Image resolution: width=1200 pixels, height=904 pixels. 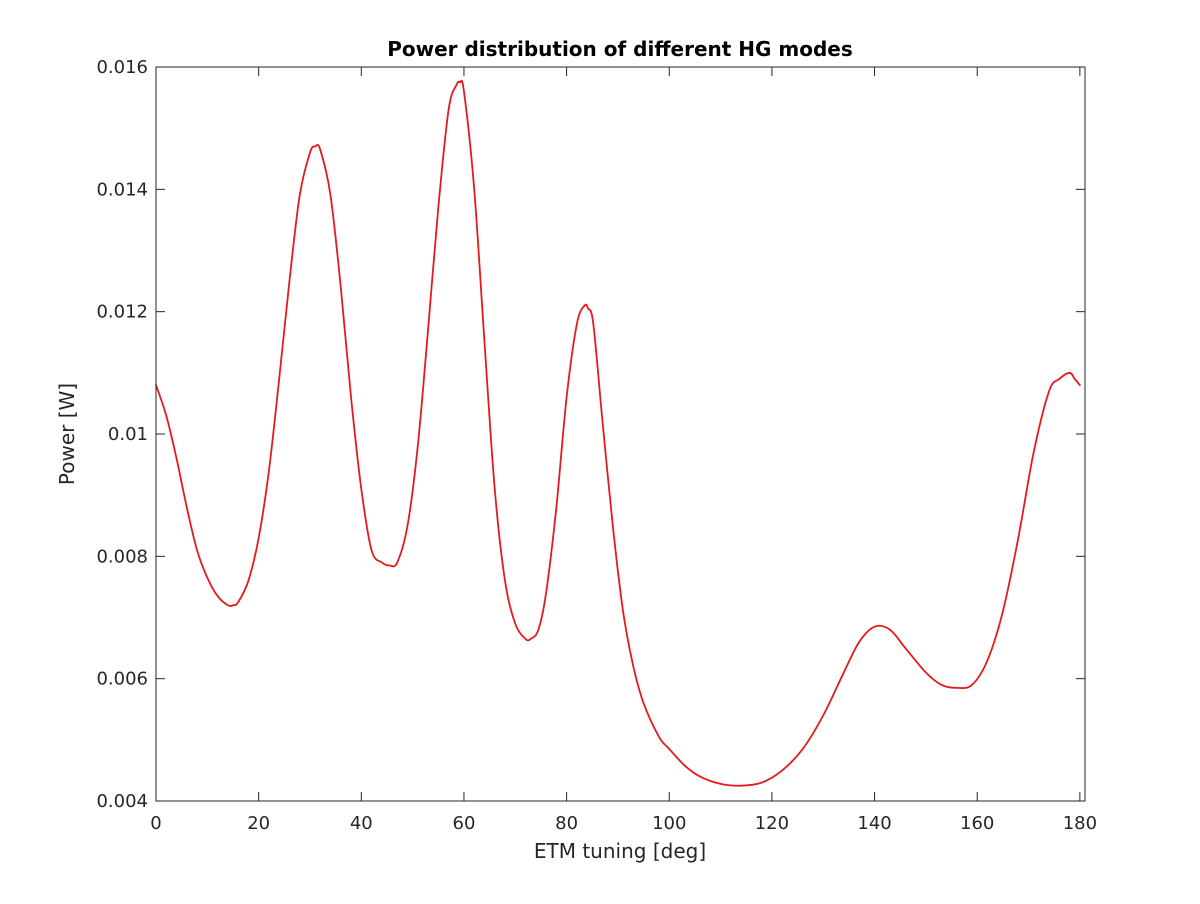 I want to click on y-tick-label: 0.012, so click(x=122, y=312).